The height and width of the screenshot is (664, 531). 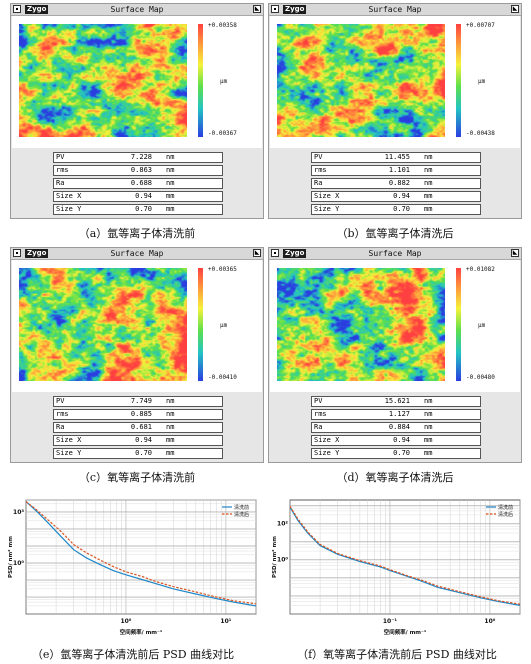 I want to click on y-tick-label: 10³, so click(x=18, y=512).